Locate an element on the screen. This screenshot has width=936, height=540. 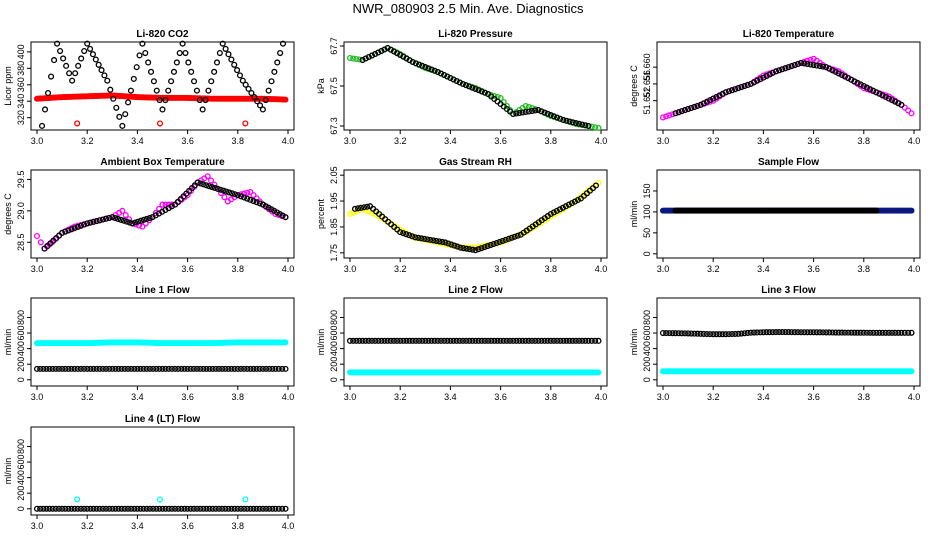
y-tick-label: 340 is located at coordinates (21, 101).